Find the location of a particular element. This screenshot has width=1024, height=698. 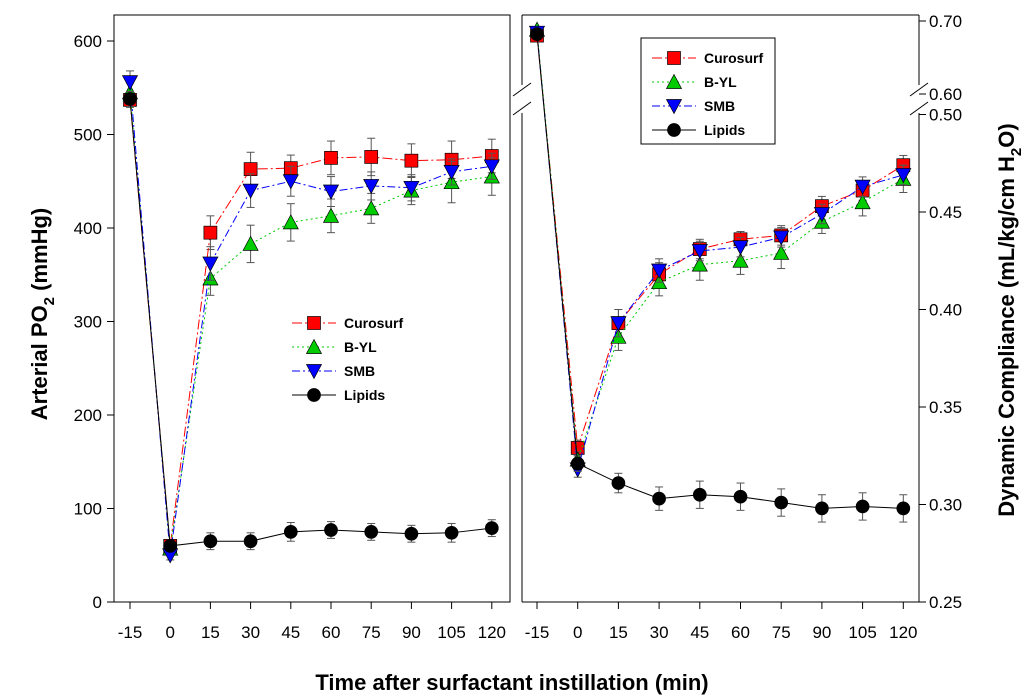

left-x-tick-label: 120 is located at coordinates (492, 632).